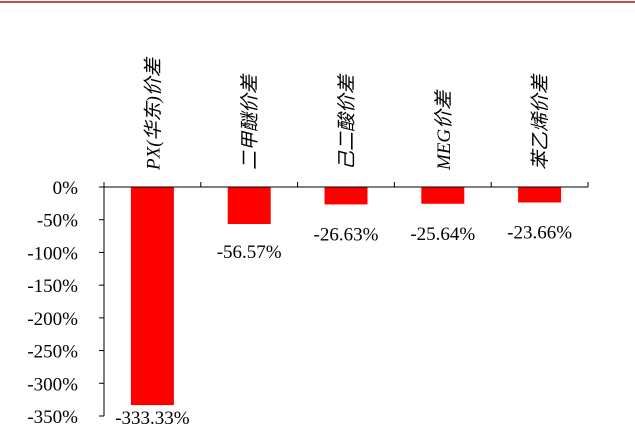 The image size is (635, 427). What do you see at coordinates (444, 130) in the screenshot?
I see `category-label: MEG价差` at bounding box center [444, 130].